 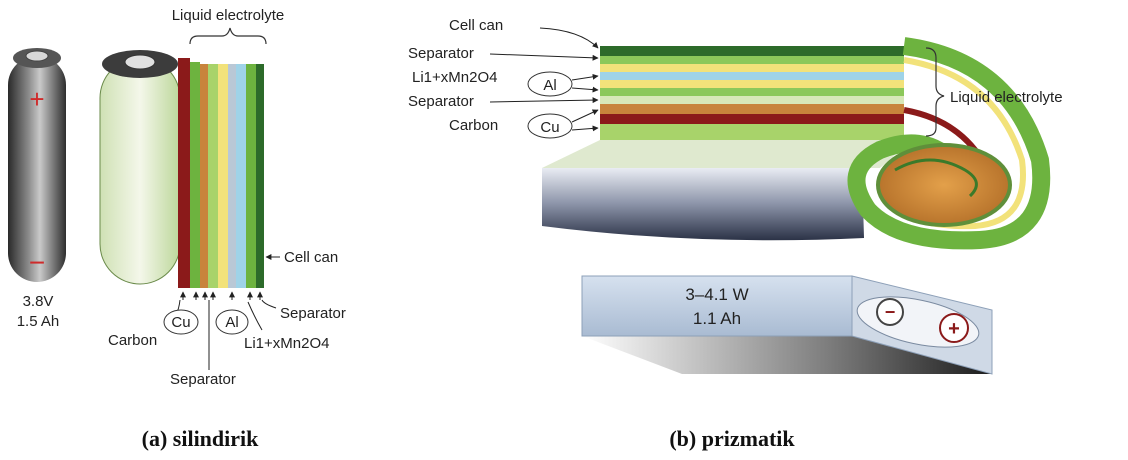 What do you see at coordinates (732, 438) in the screenshot?
I see `caption-b: (b) prizmatik` at bounding box center [732, 438].